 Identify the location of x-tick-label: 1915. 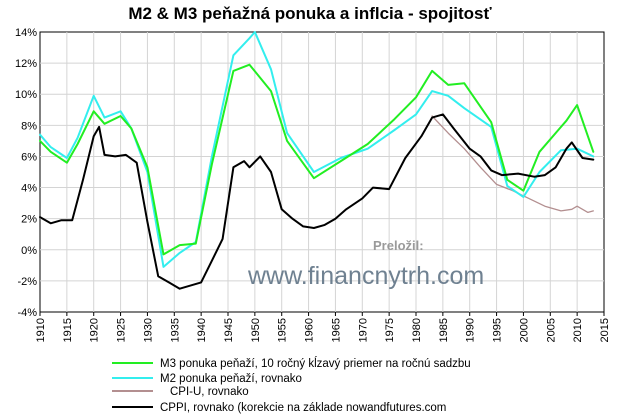
(68, 330).